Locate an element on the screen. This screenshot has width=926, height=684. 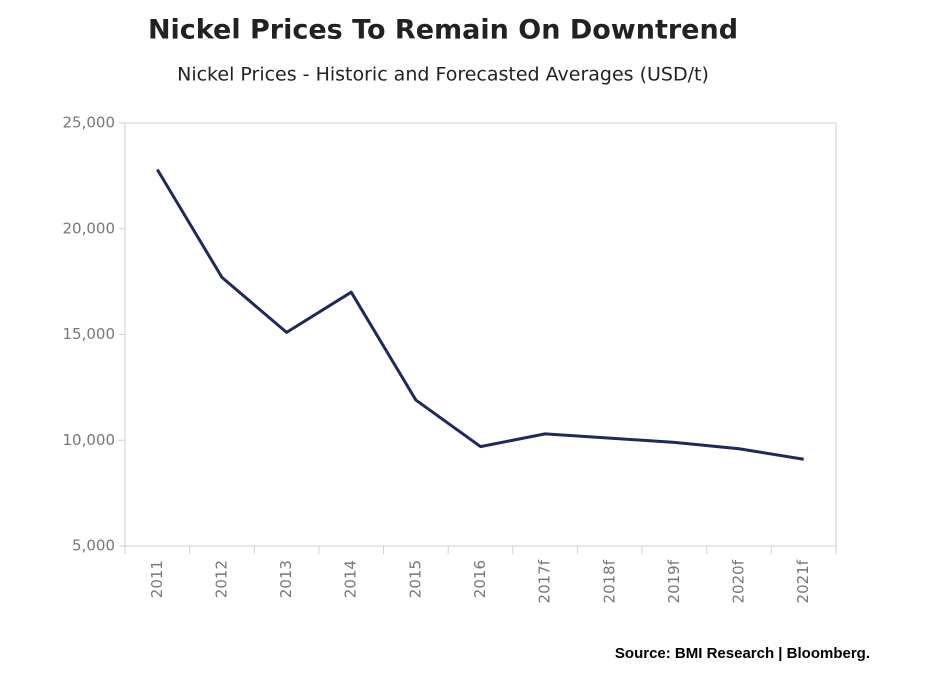
x-tick-label: 2014 is located at coordinates (351, 579).